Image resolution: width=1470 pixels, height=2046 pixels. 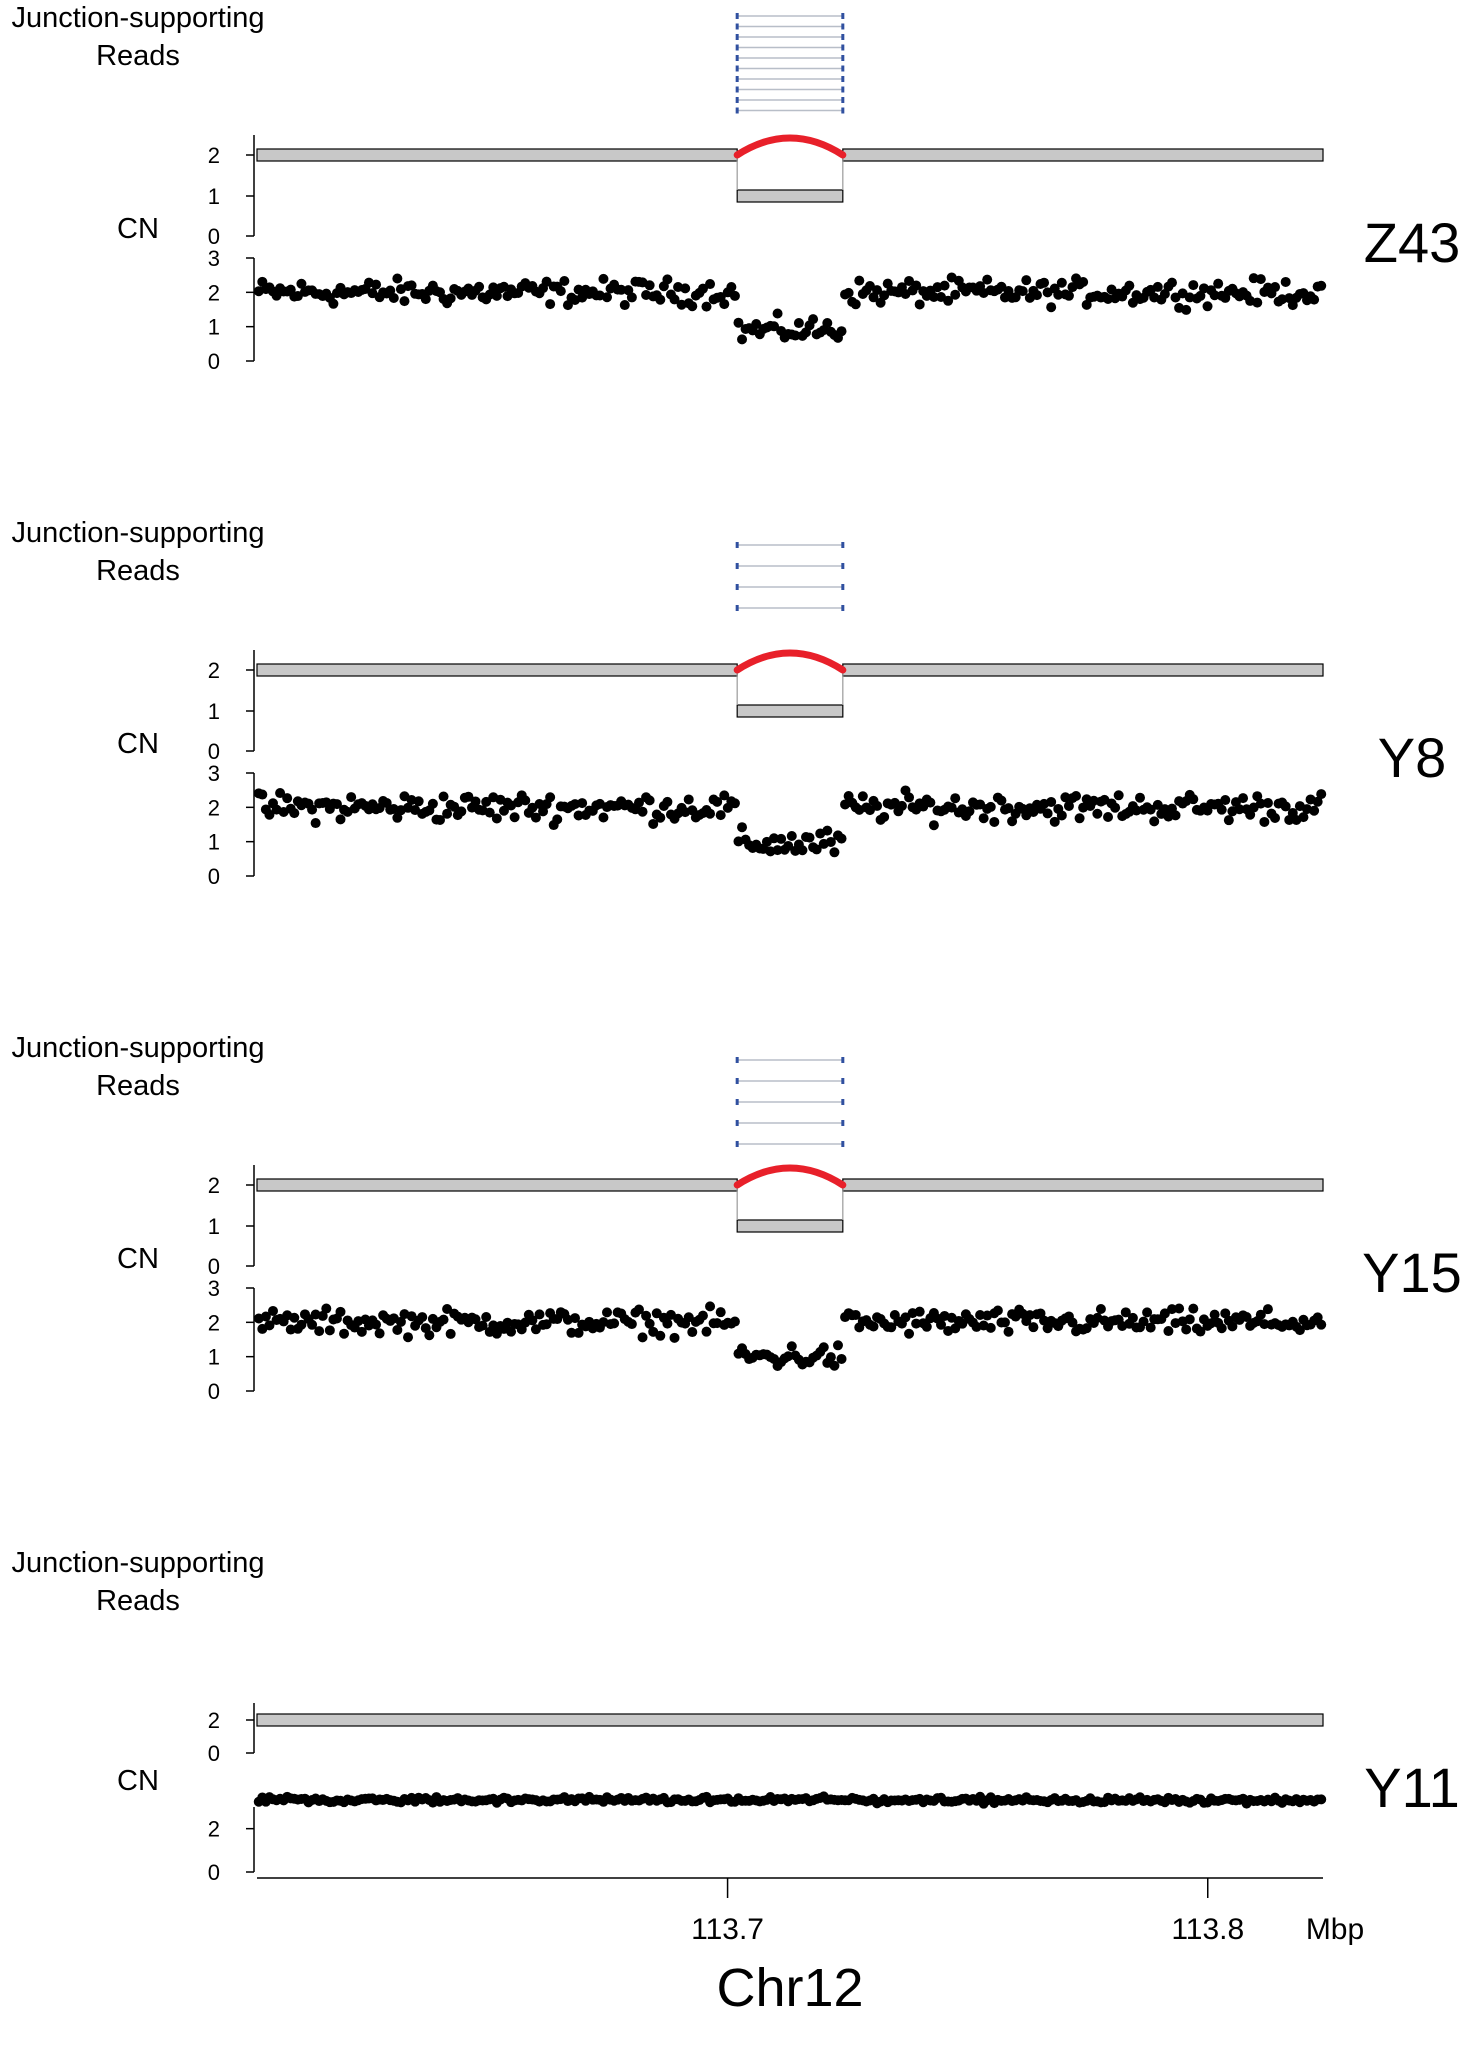 I want to click on segment-y-tick-label: 0, so click(x=214, y=1266).